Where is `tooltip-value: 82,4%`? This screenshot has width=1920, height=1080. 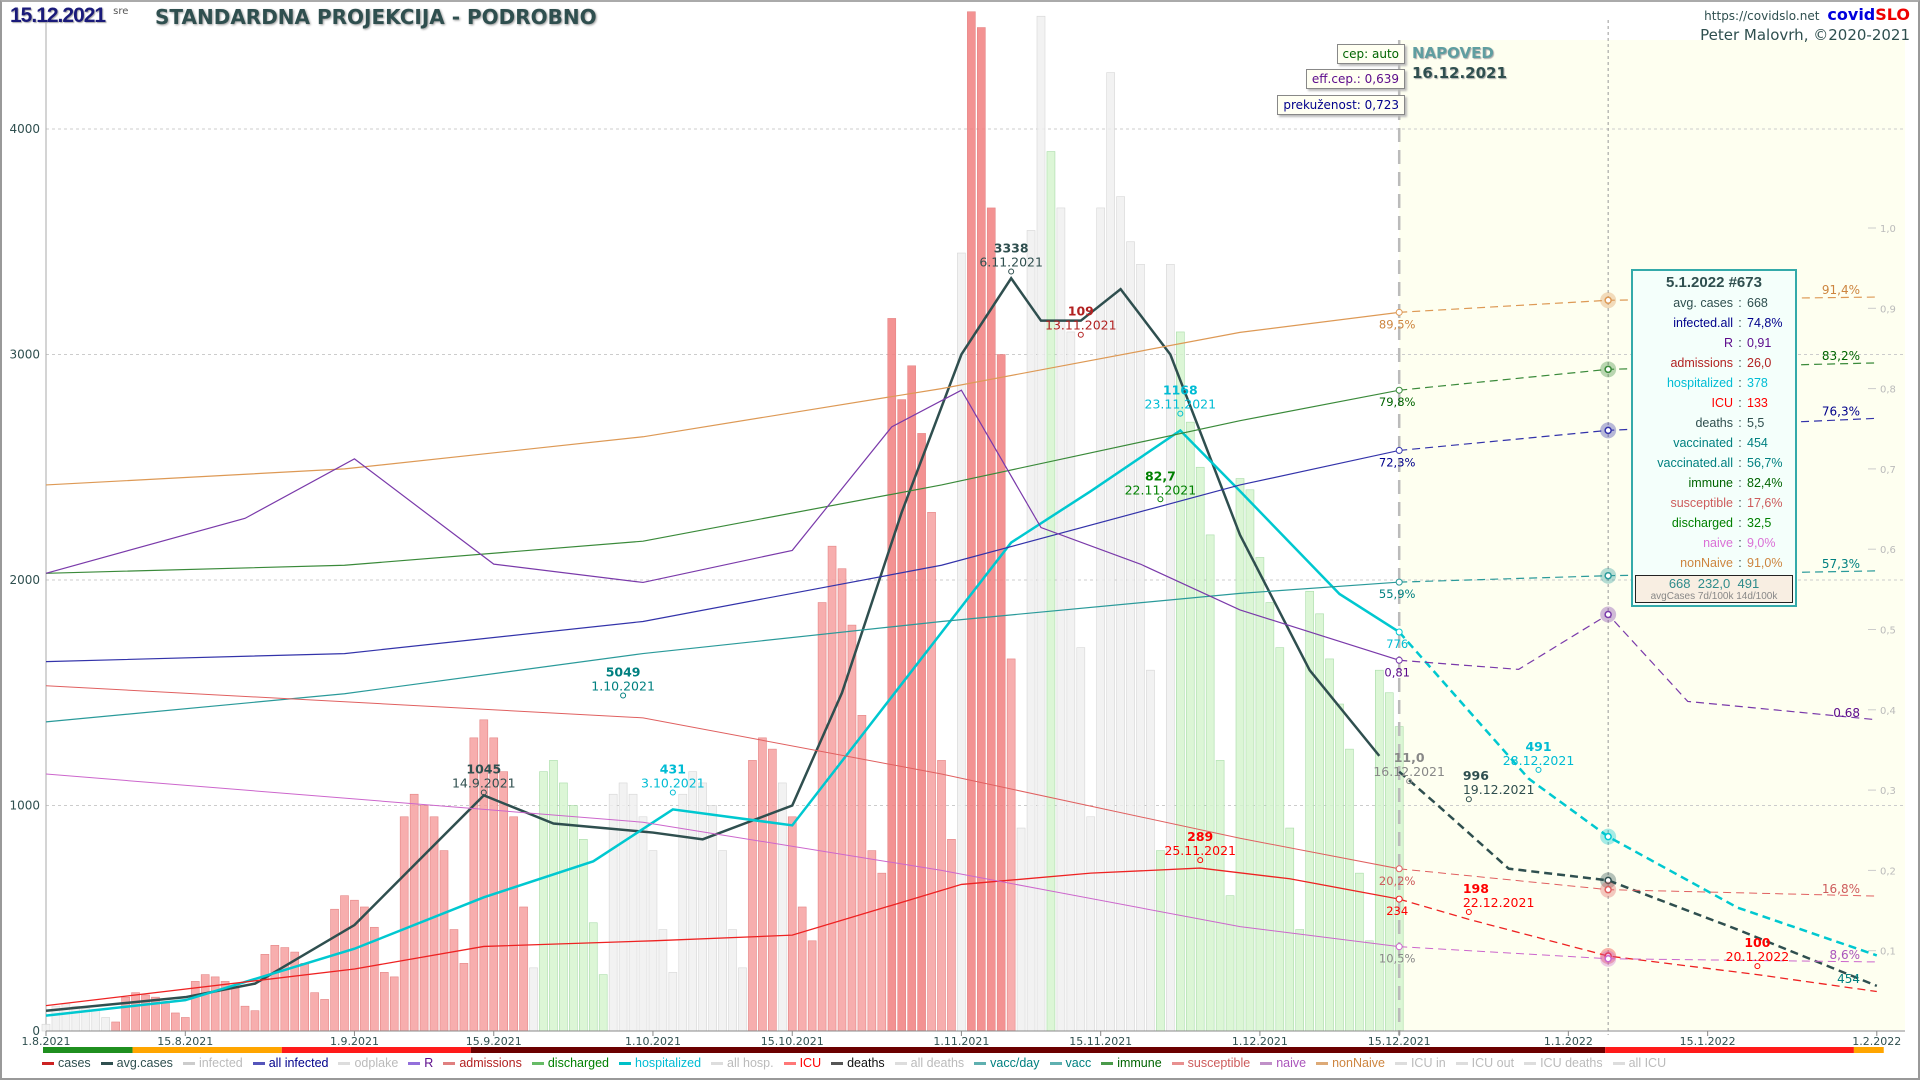 tooltip-value: 82,4% is located at coordinates (1765, 483).